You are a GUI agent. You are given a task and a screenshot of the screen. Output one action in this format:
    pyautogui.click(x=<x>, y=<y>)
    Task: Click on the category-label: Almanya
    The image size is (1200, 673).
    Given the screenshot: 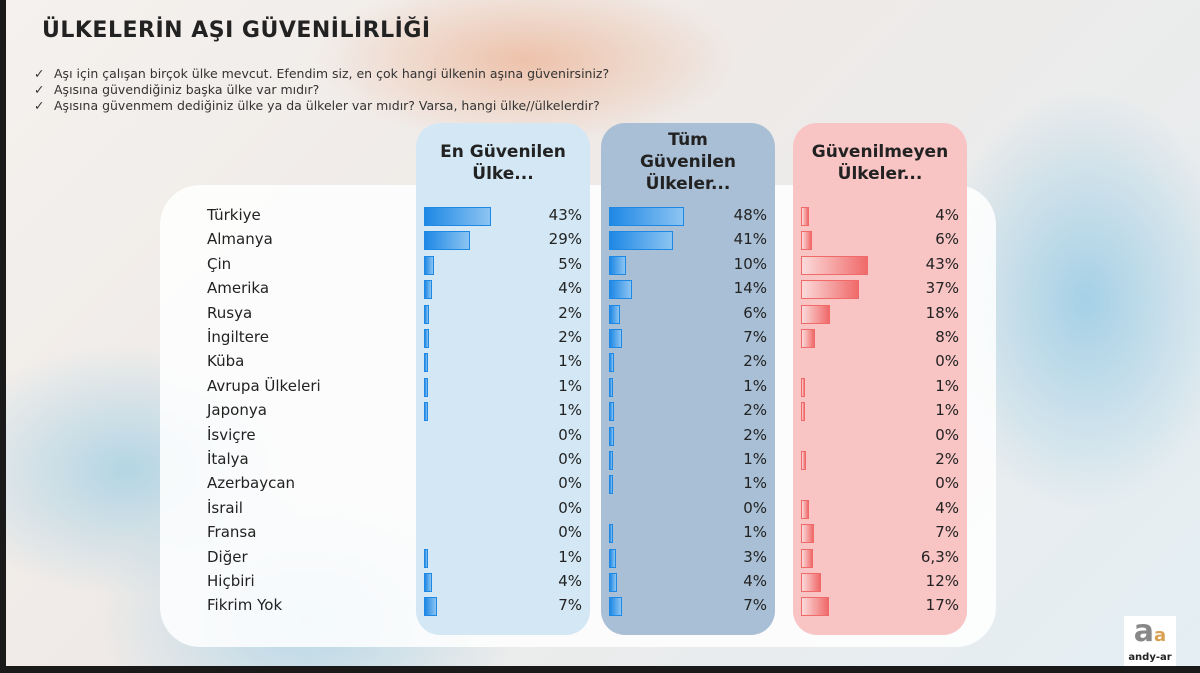 What is the action you would take?
    pyautogui.click(x=240, y=239)
    